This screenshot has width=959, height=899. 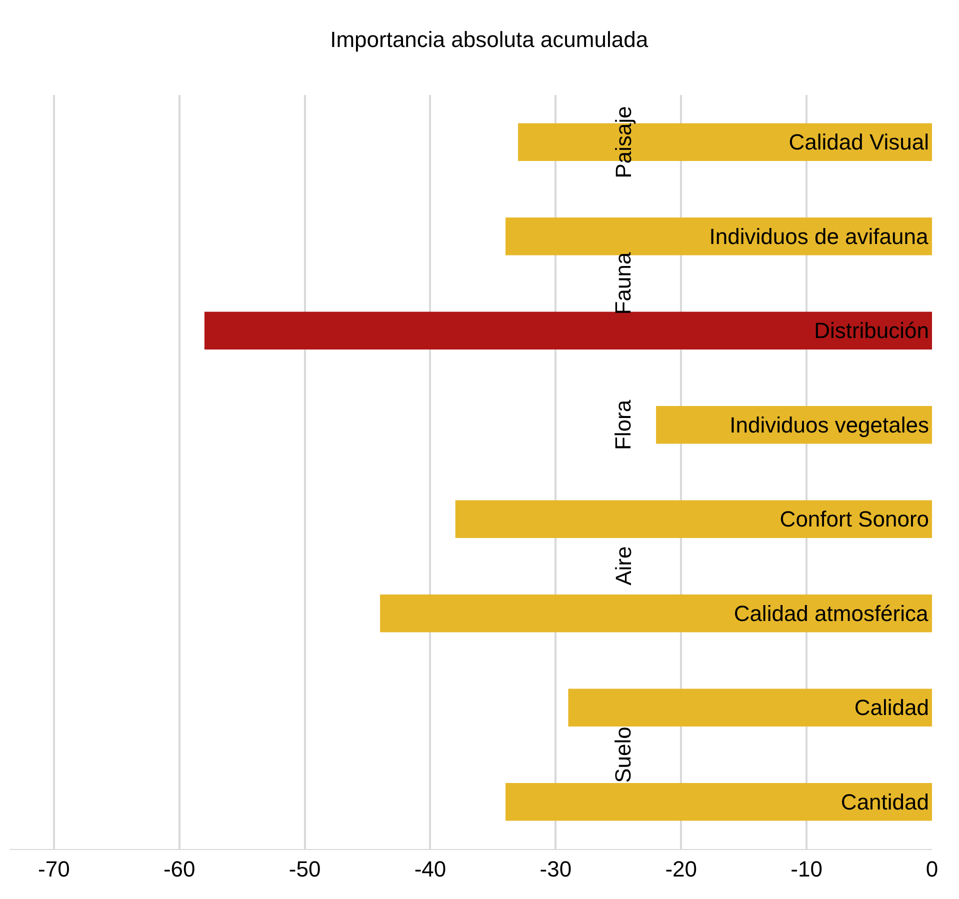 I want to click on x-tick-label: -20, so click(x=681, y=869).